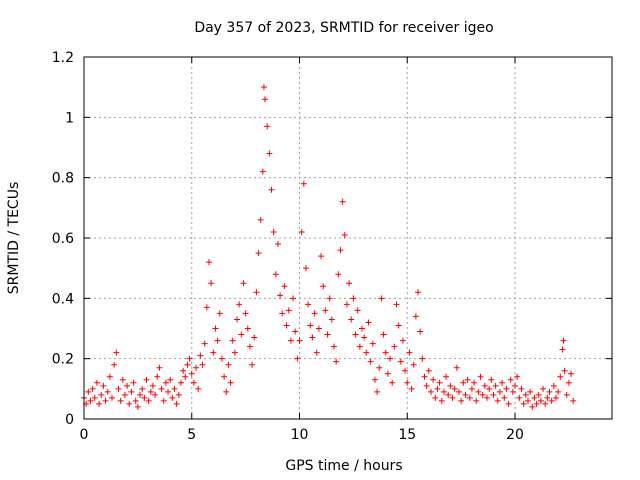 This screenshot has height=480, width=640. What do you see at coordinates (302, 435) in the screenshot?
I see `x-tick-labels: 0 5 10 15 20` at bounding box center [302, 435].